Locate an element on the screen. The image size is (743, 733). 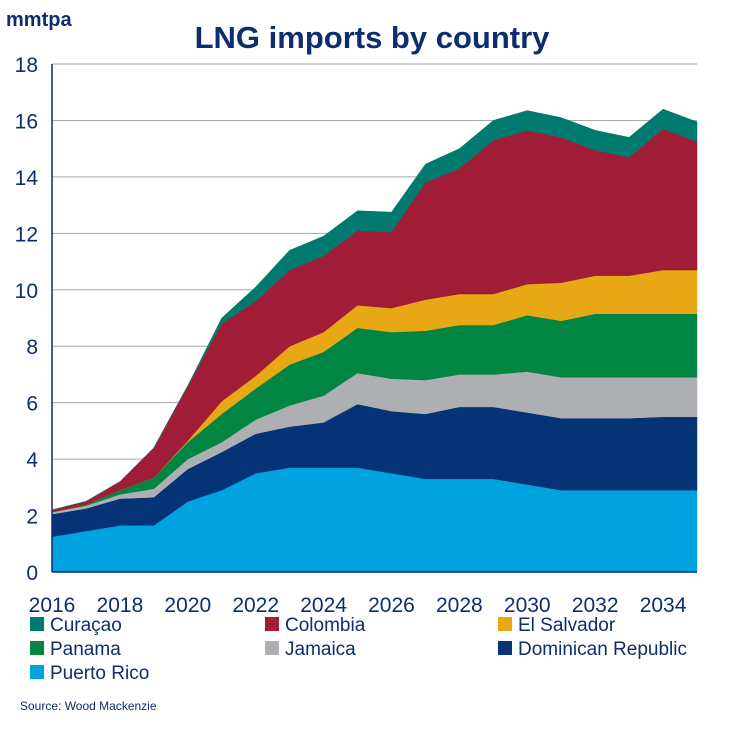
y-tick-label: 14 is located at coordinates (27, 178).